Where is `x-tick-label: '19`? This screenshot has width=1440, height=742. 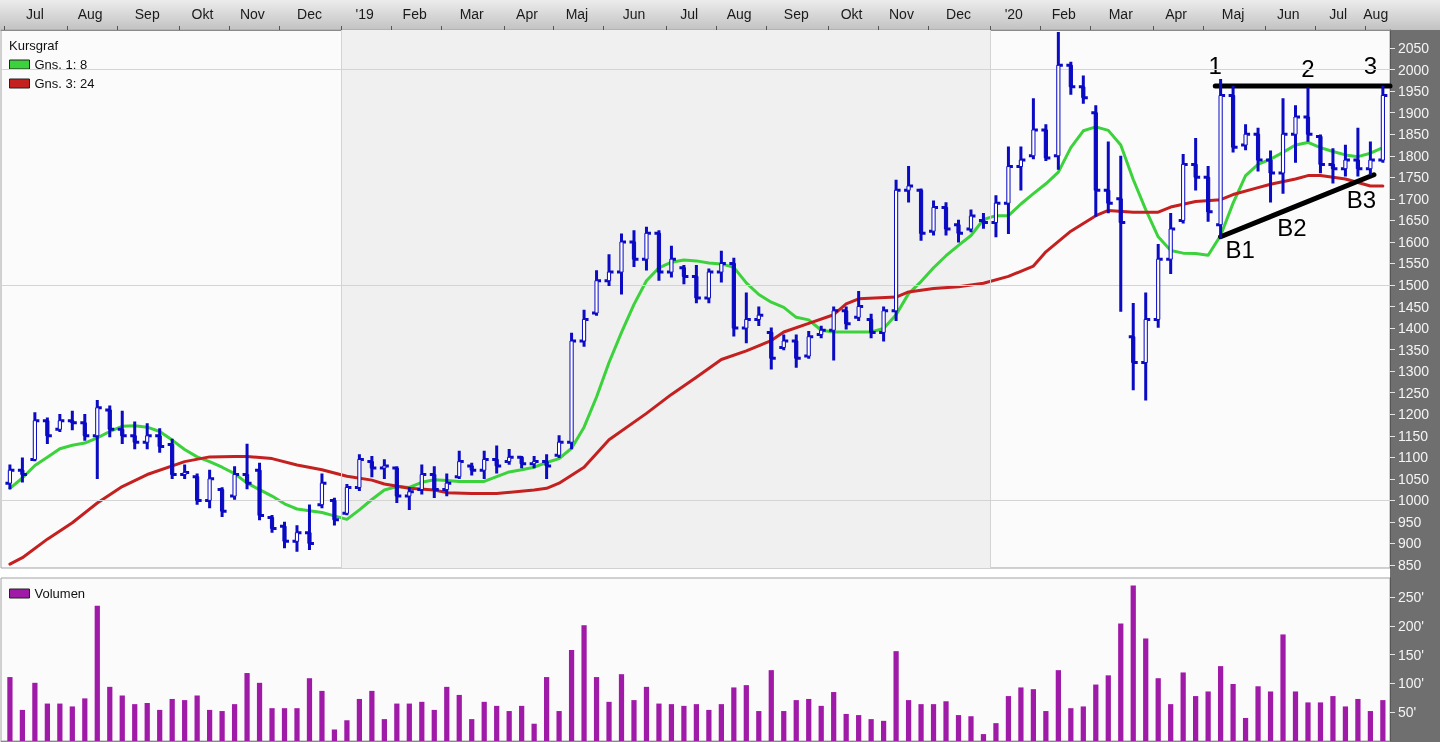
x-tick-label: '19 is located at coordinates (365, 14).